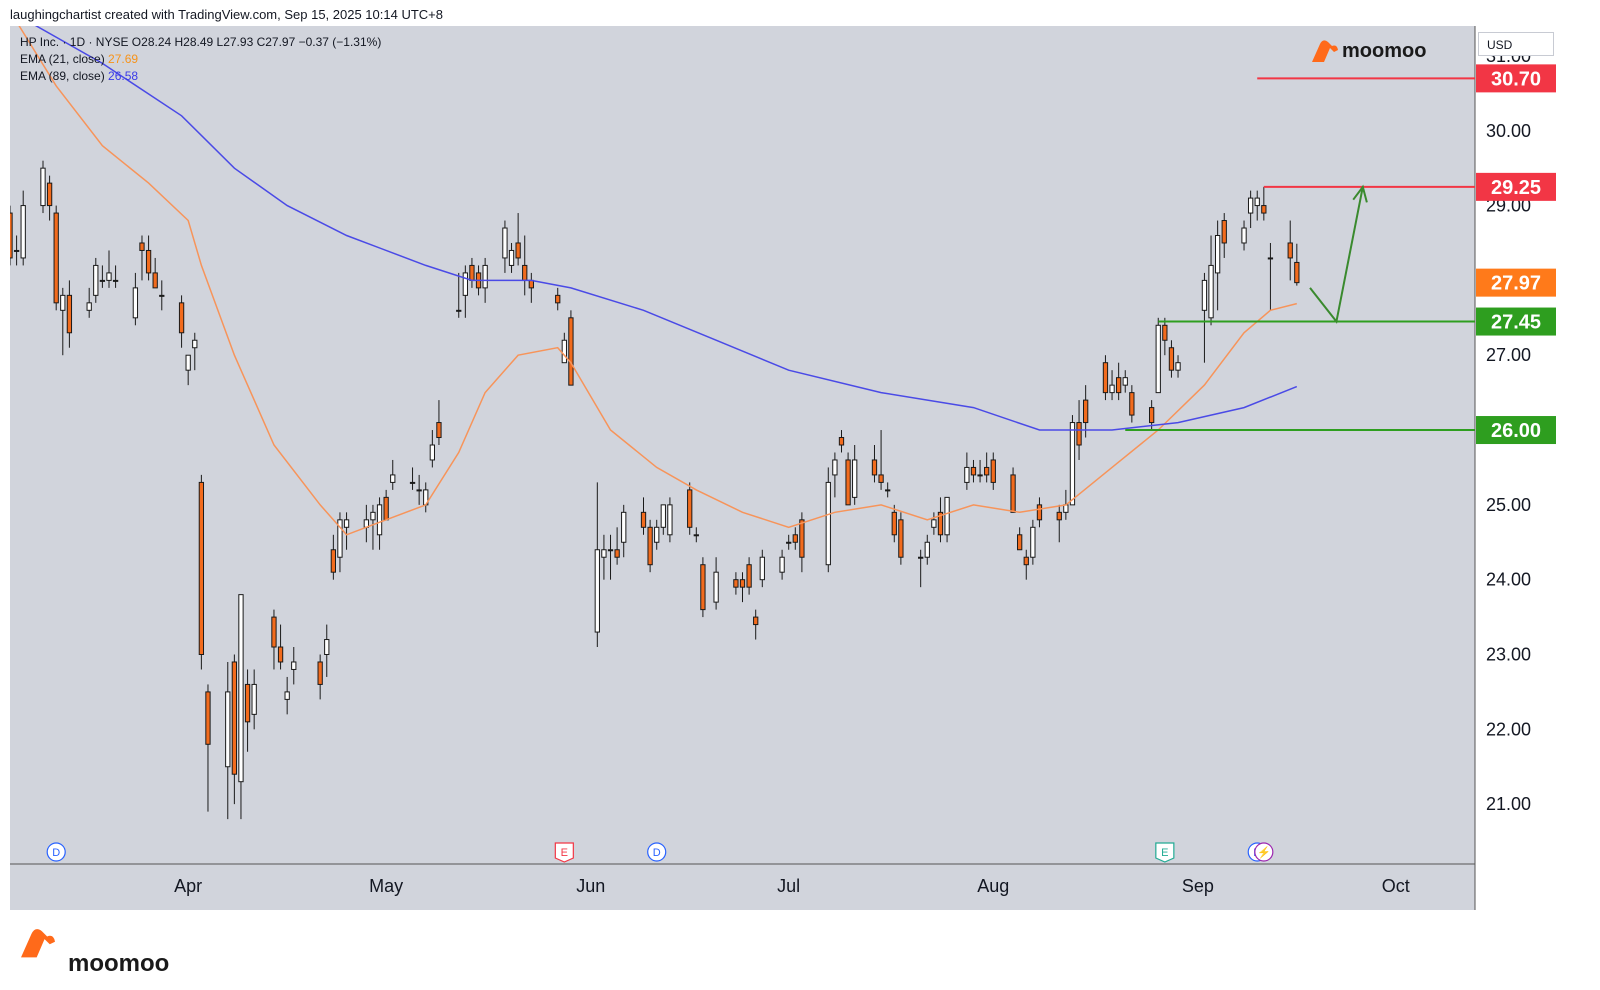 The height and width of the screenshot is (990, 1600). I want to click on x-tick-label: Jul, so click(788, 886).